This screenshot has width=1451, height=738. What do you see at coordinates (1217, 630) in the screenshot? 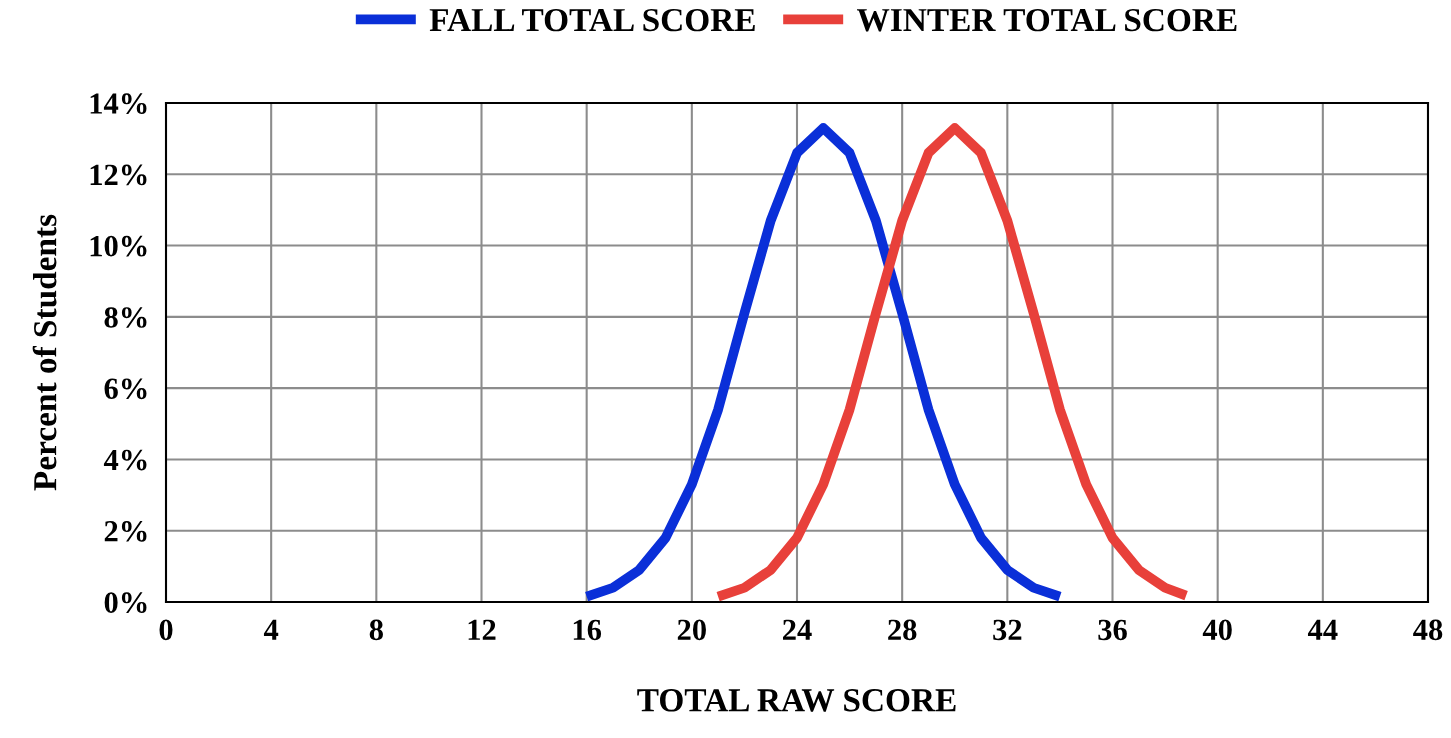
I see `x-tick-label: 40` at bounding box center [1217, 630].